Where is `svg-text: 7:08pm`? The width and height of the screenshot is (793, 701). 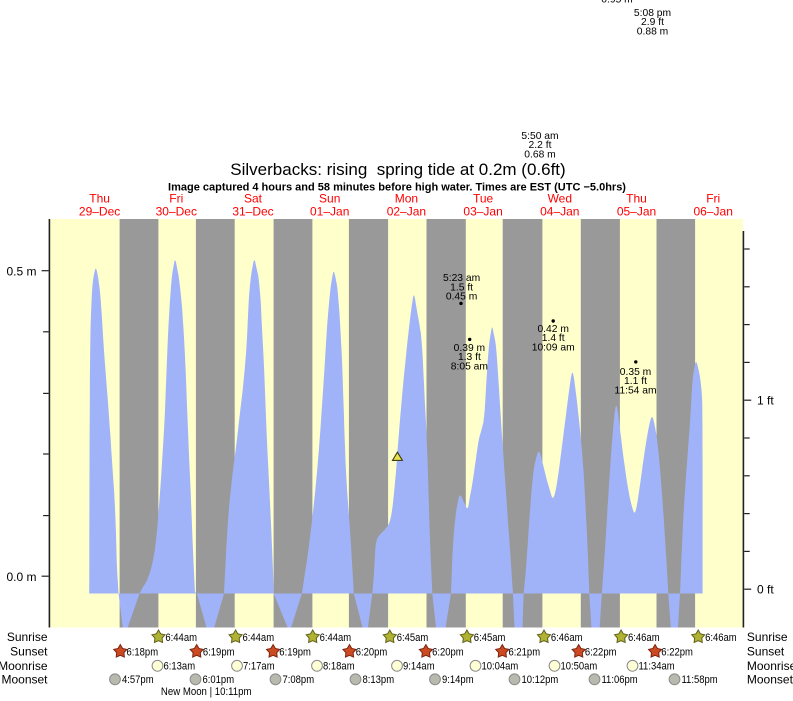
svg-text: 7:08pm is located at coordinates (299, 680).